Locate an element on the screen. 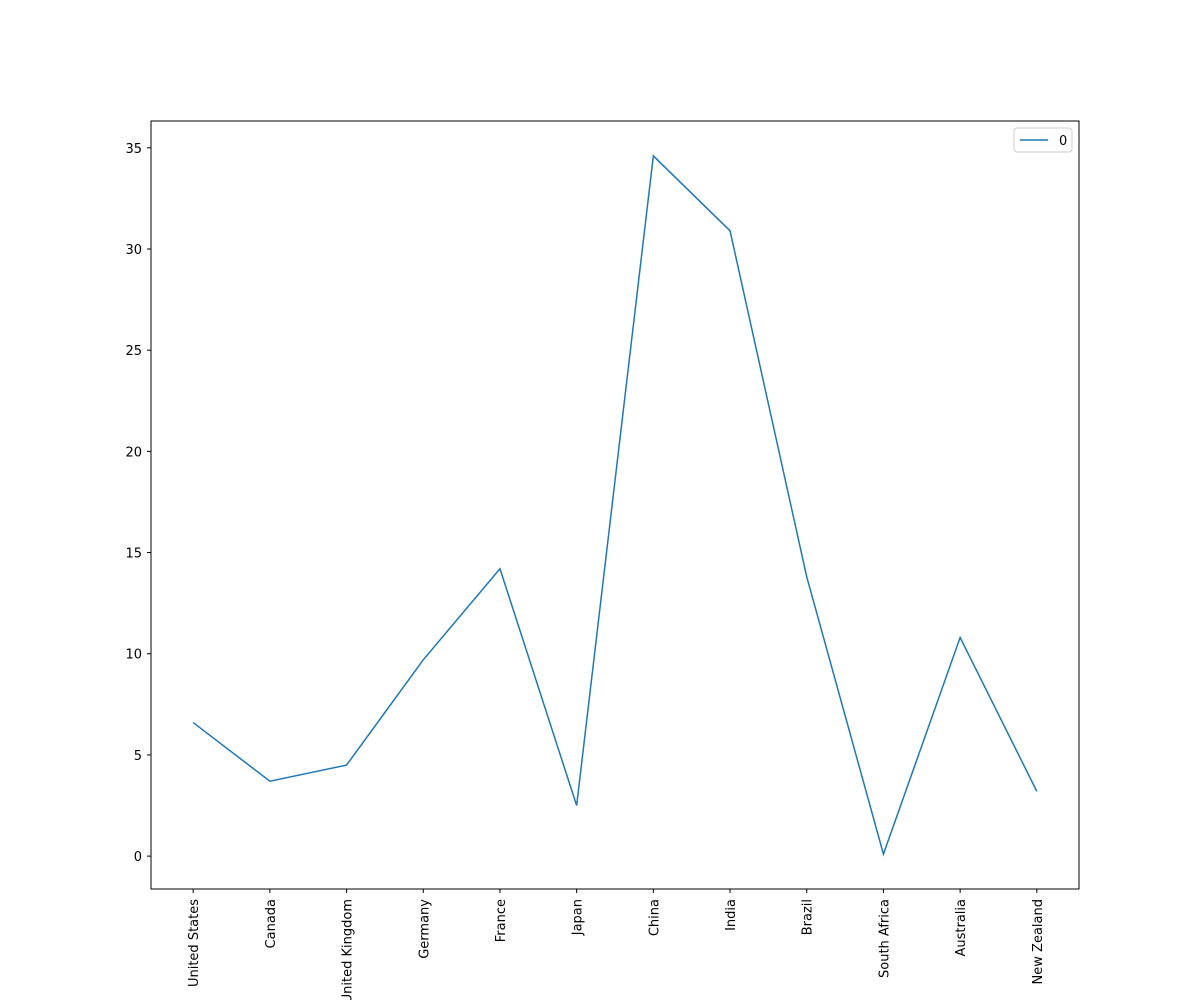 The height and width of the screenshot is (1000, 1200). x-tick-label: Japan is located at coordinates (578, 917).